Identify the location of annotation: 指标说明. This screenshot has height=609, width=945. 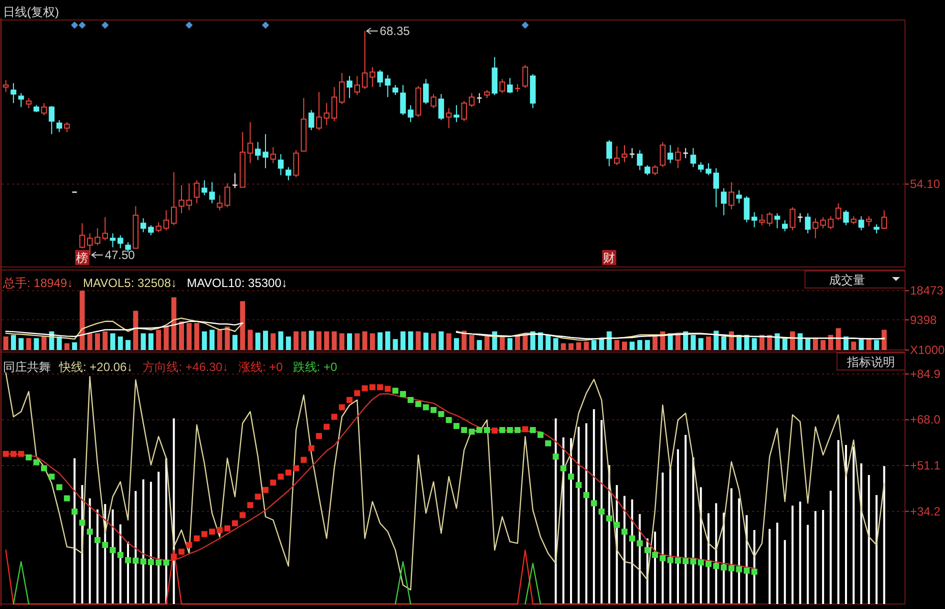
(870, 362).